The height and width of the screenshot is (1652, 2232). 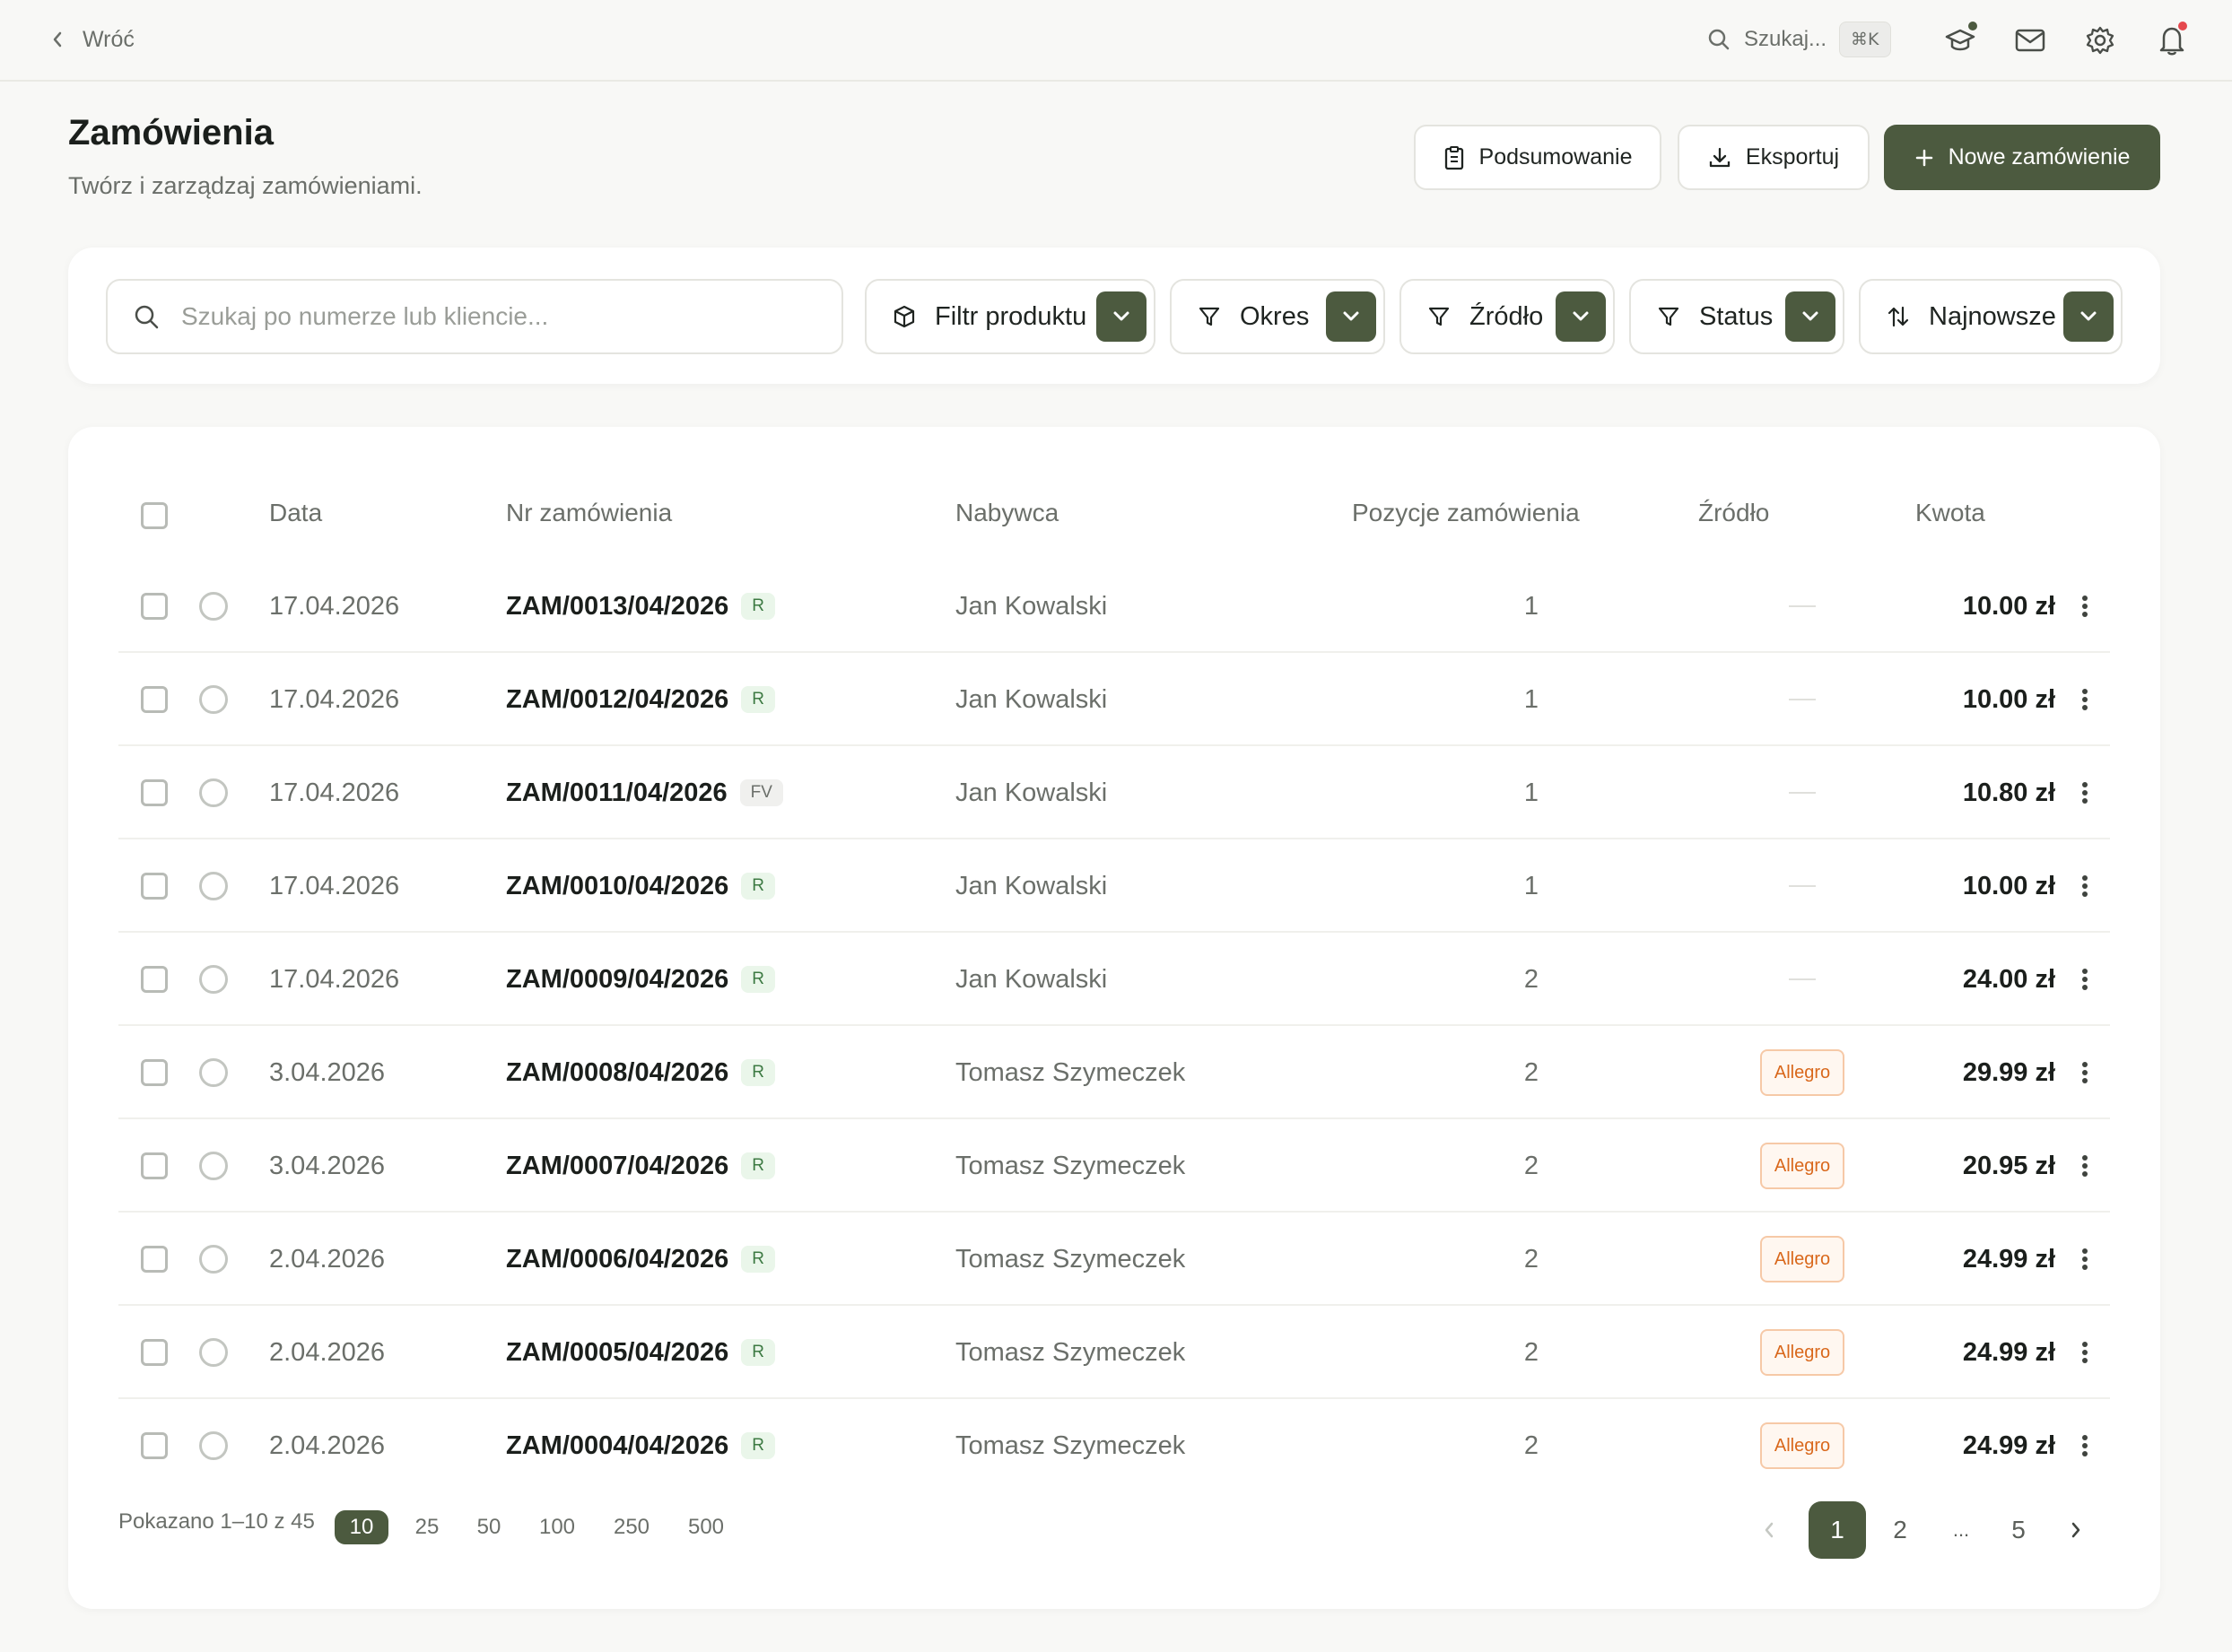 I want to click on order-number-cell: ZAM/0005/04/2026 R, so click(x=641, y=1352).